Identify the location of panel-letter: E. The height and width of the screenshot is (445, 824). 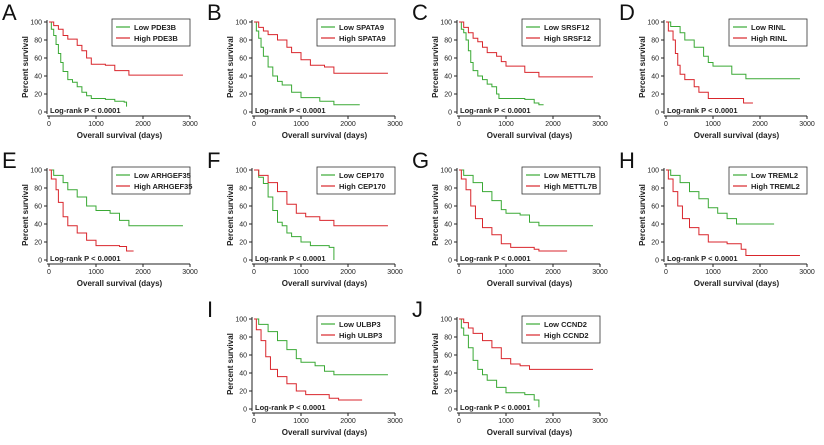
(9, 160).